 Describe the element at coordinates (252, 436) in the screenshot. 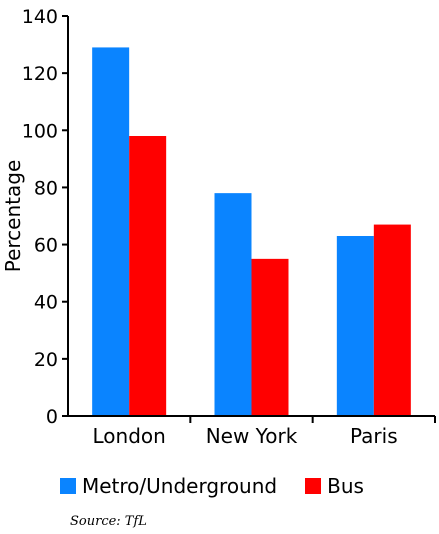

I see `x-tick-label: New York` at that location.